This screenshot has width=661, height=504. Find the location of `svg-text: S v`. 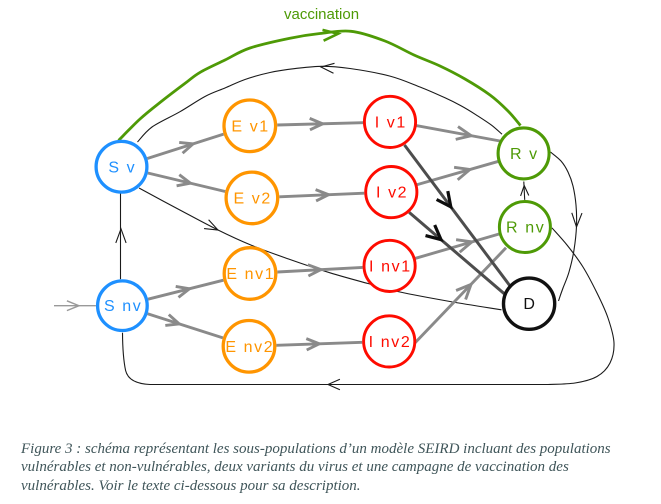

svg-text: S v is located at coordinates (122, 167).